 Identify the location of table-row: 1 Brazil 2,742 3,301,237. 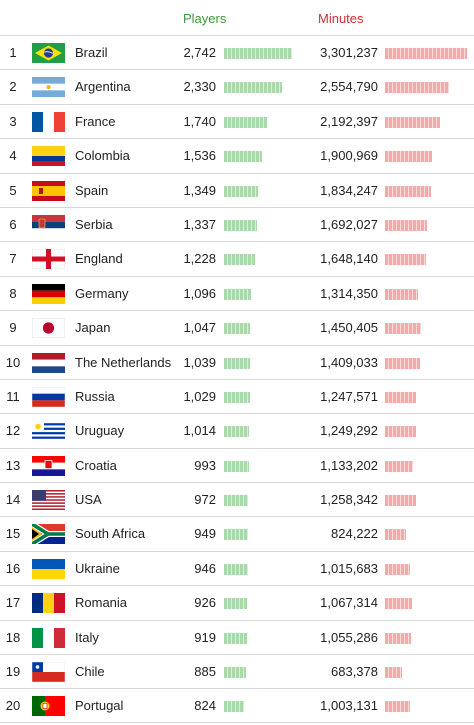
(237, 52).